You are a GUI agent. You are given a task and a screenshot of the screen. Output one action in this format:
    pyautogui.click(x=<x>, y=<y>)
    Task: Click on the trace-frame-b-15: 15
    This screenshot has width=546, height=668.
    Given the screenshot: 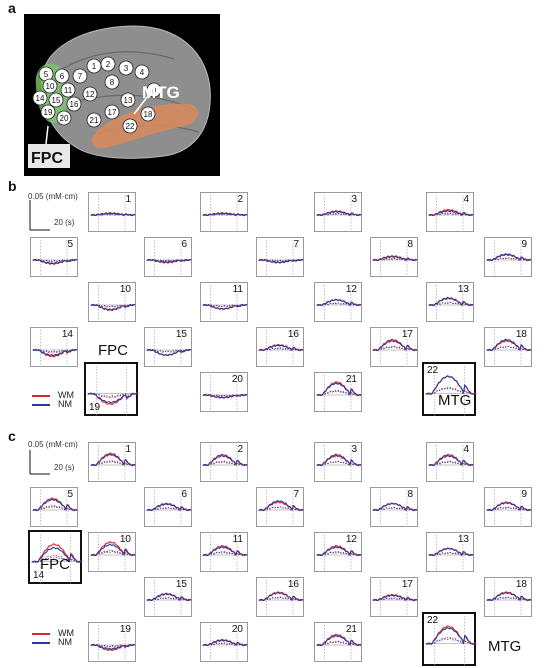 What is the action you would take?
    pyautogui.click(x=168, y=347)
    